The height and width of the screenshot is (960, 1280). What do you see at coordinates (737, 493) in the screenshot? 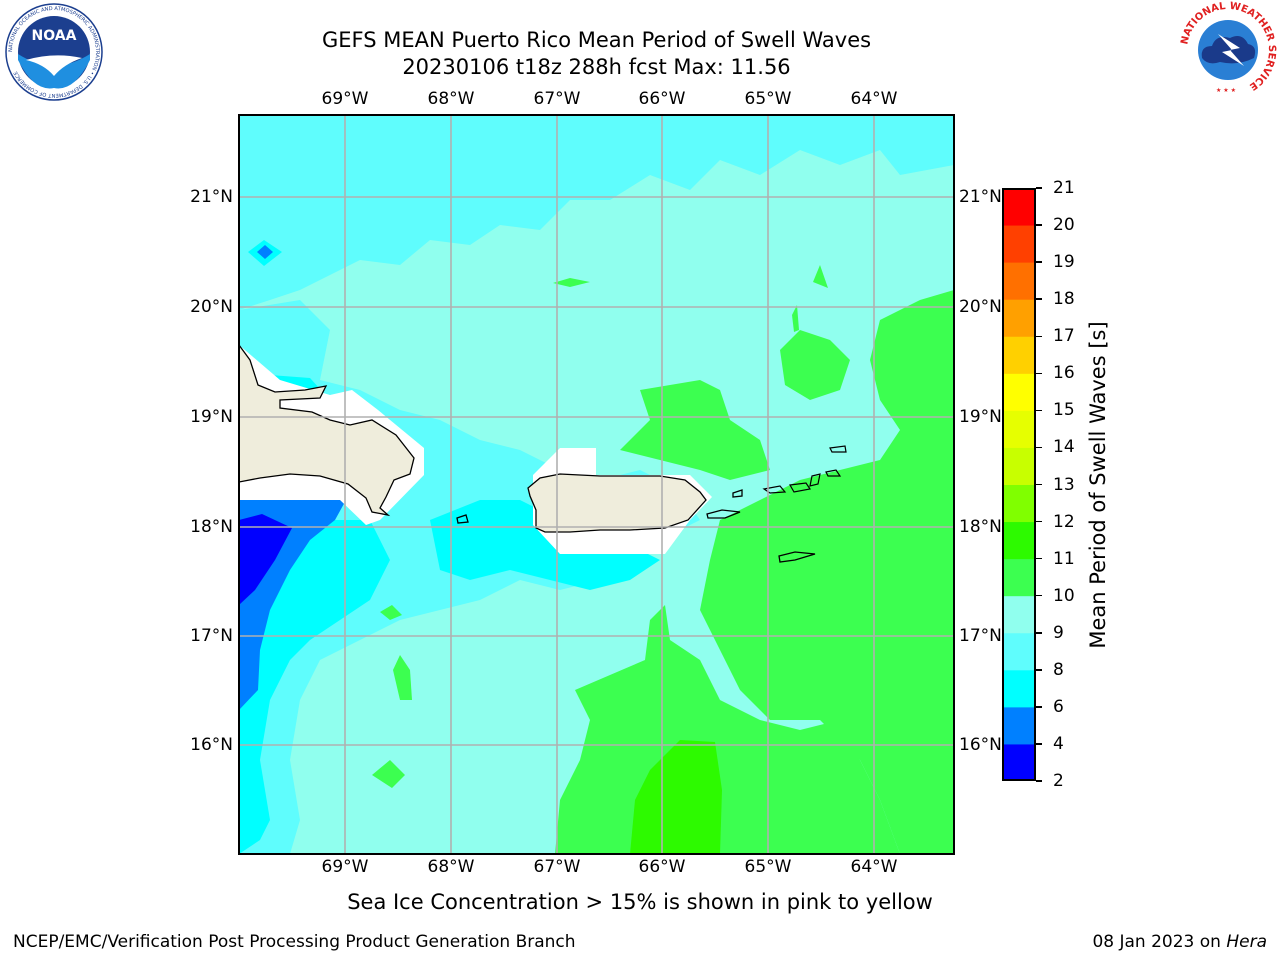
I see `land-culebra` at bounding box center [737, 493].